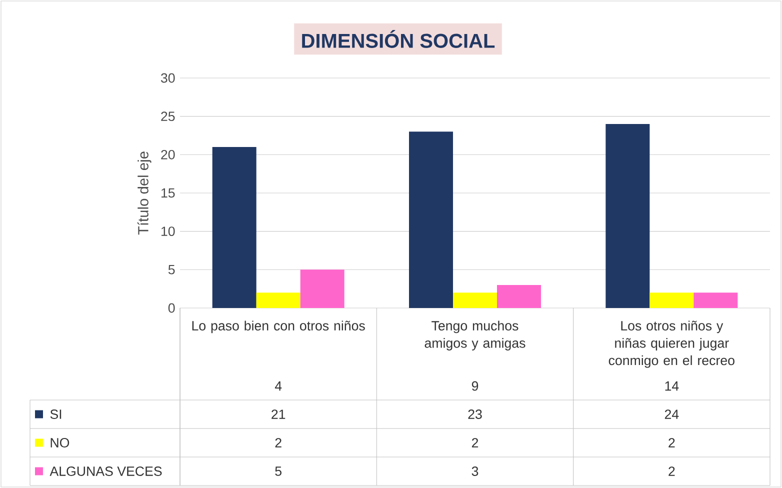  I want to click on x-tick-label: Tengo muchos amigos y amigas, so click(475, 335).